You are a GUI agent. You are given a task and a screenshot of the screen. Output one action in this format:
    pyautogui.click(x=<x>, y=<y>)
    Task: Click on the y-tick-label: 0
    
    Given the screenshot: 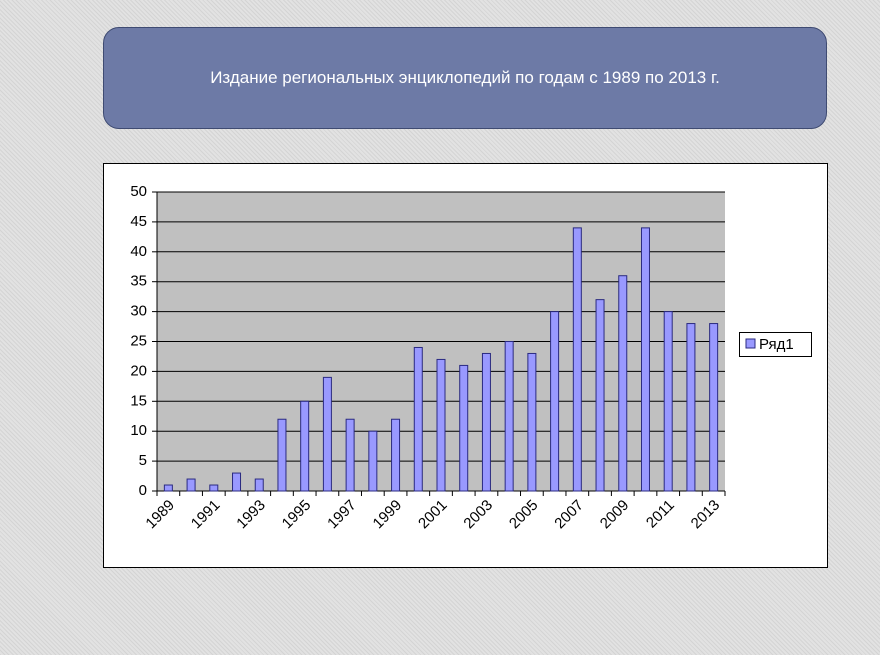 What is the action you would take?
    pyautogui.click(x=143, y=490)
    